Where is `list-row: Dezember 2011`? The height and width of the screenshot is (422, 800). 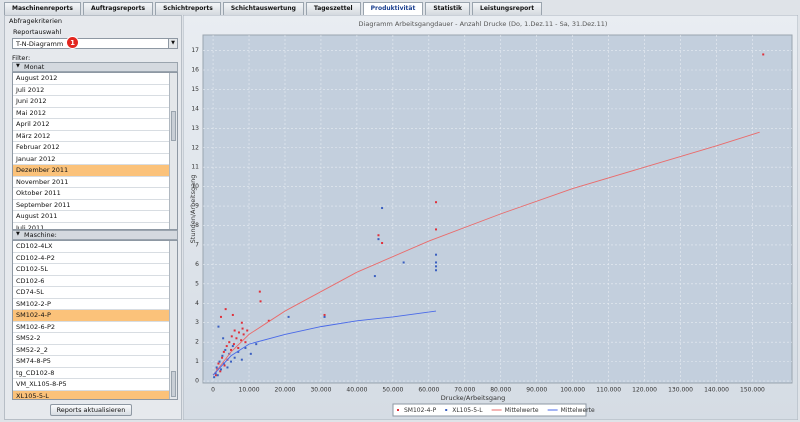
list-row: Dezember 2011 is located at coordinates (95, 171).